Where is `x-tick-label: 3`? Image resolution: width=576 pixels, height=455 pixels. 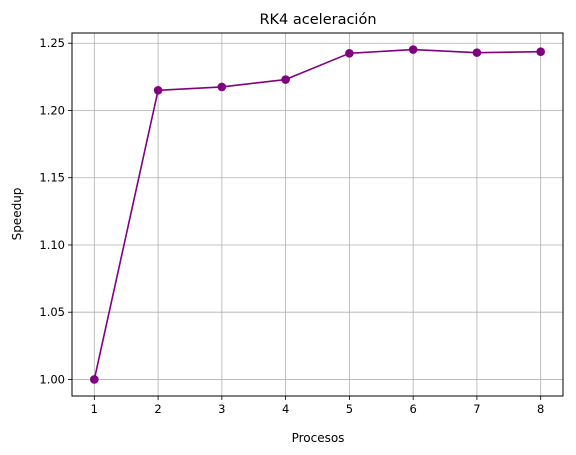 x-tick-label: 3 is located at coordinates (221, 409).